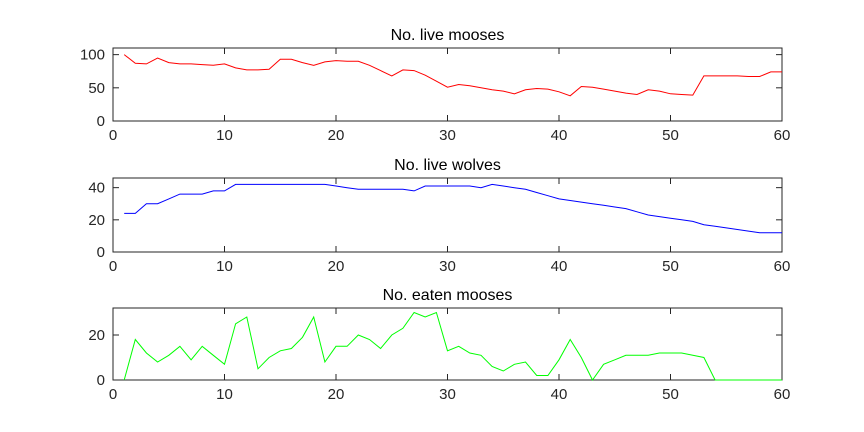 The height and width of the screenshot is (432, 864). What do you see at coordinates (336, 135) in the screenshot?
I see `moose-alive-x-tick-label: 20` at bounding box center [336, 135].